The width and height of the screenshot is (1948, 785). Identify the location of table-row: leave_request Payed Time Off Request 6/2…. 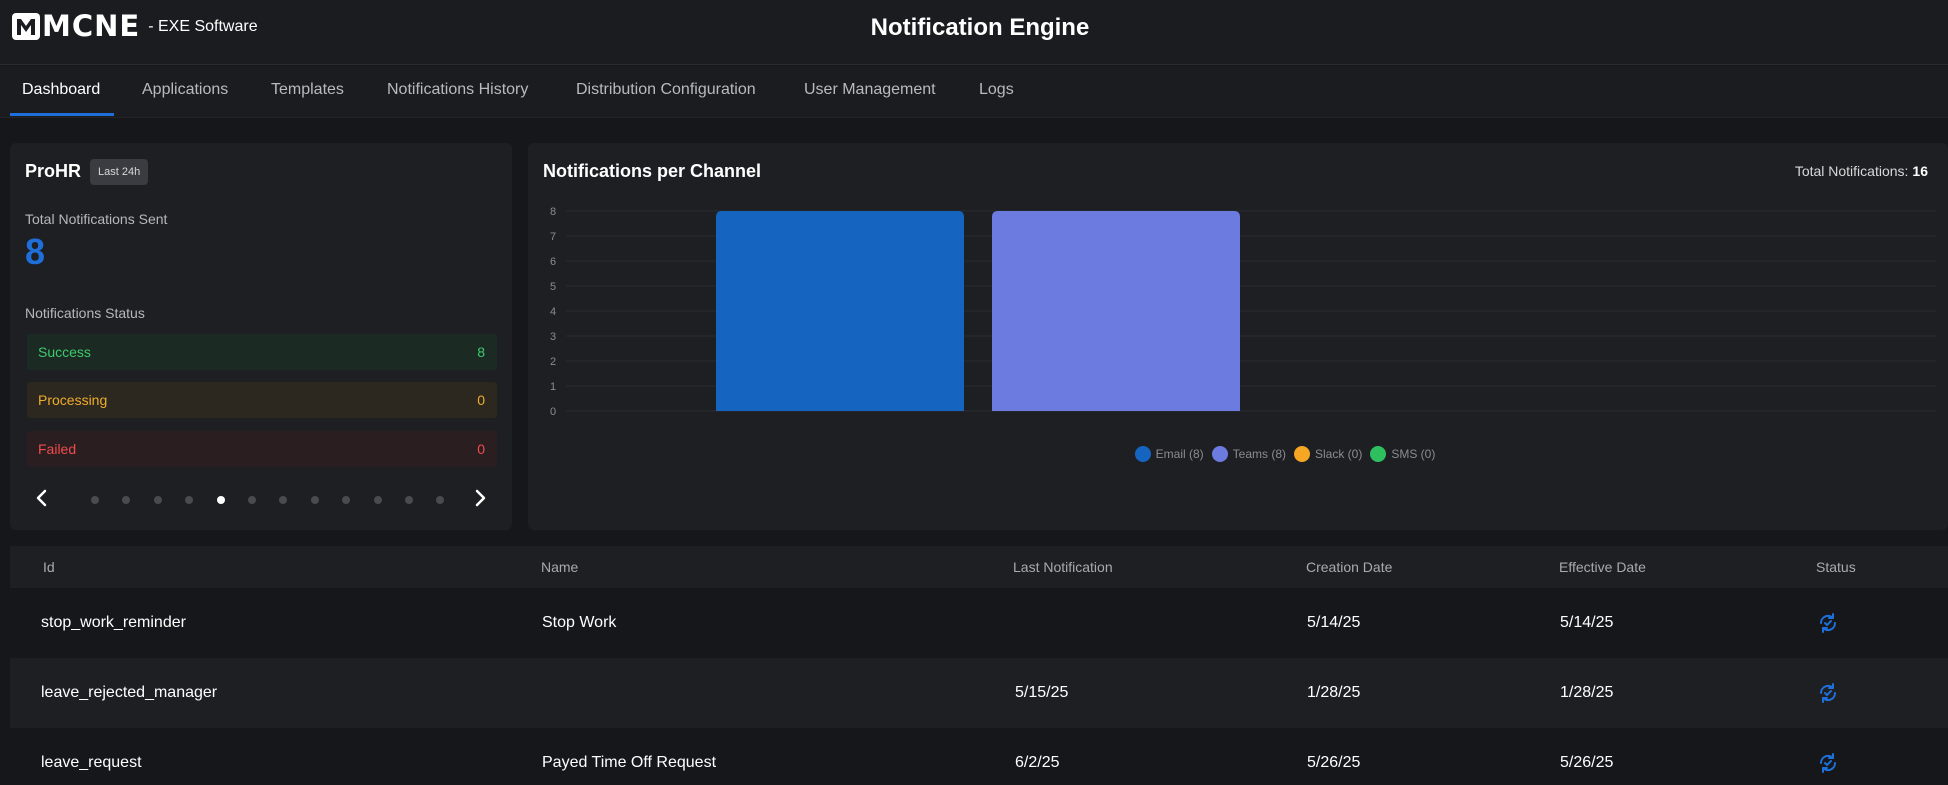
(979, 756).